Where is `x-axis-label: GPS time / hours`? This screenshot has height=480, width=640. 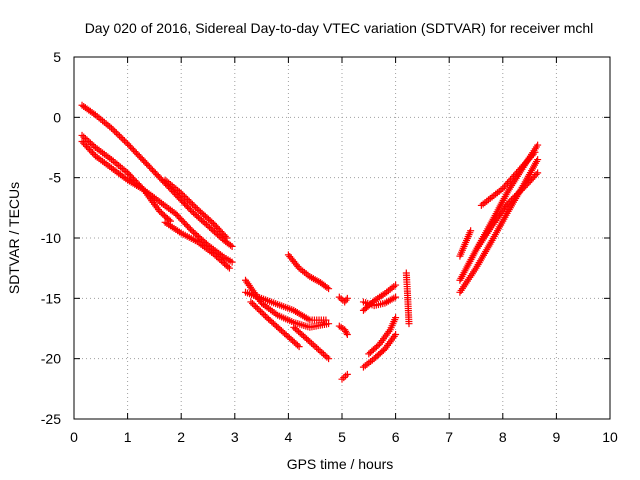
x-axis-label: GPS time / hours is located at coordinates (340, 464).